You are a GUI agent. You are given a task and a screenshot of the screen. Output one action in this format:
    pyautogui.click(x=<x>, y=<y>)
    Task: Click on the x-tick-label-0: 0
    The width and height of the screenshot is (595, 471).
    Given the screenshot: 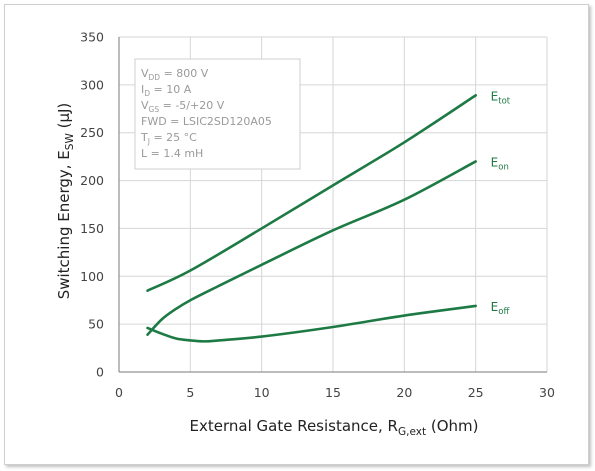 What is the action you would take?
    pyautogui.click(x=119, y=392)
    